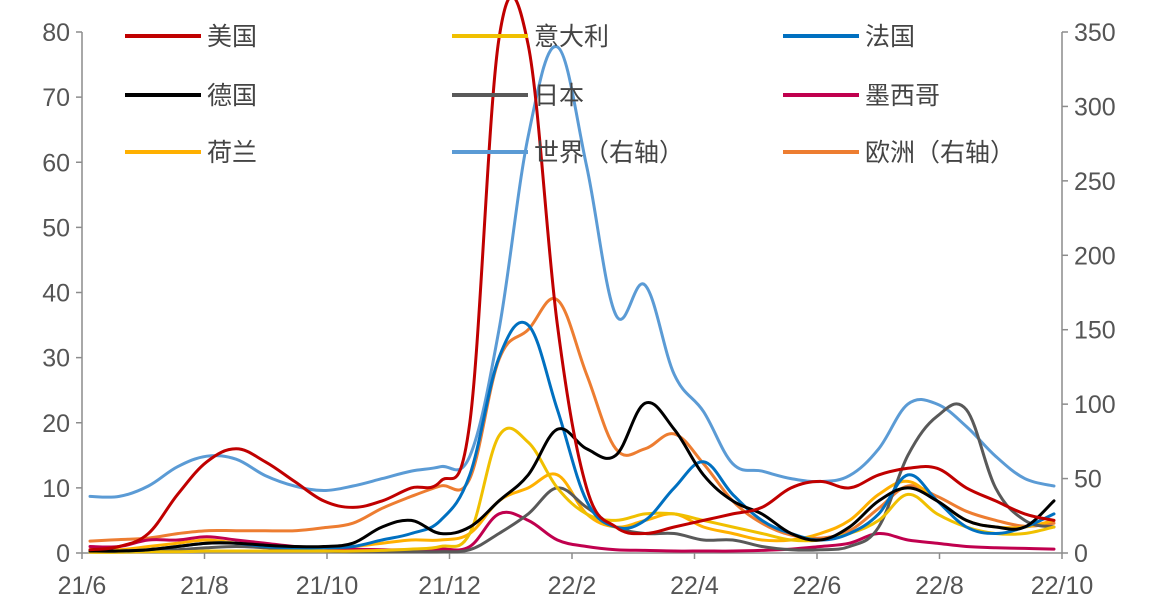  What do you see at coordinates (1081, 554) in the screenshot?
I see `right-y-tick-label: 0` at bounding box center [1081, 554].